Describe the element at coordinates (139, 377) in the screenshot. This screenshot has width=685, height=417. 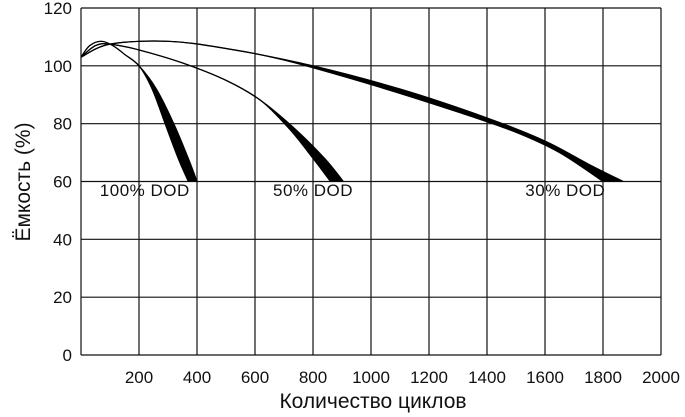
I see `x-tick-label: 200` at that location.